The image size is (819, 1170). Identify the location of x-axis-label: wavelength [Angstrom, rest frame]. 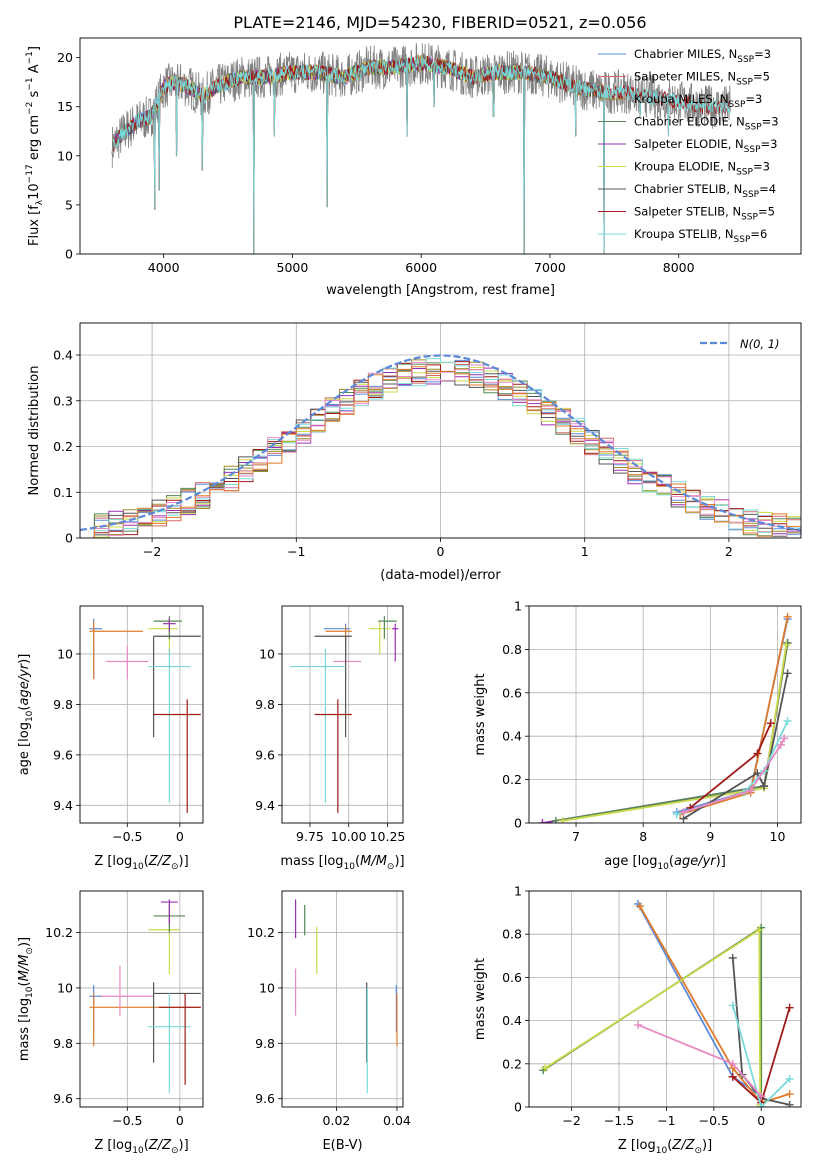
(440, 290).